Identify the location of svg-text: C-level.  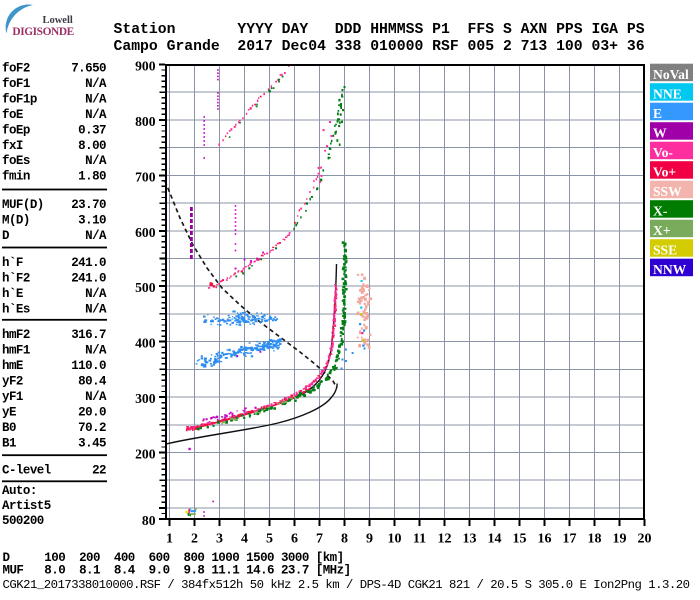
(26, 471).